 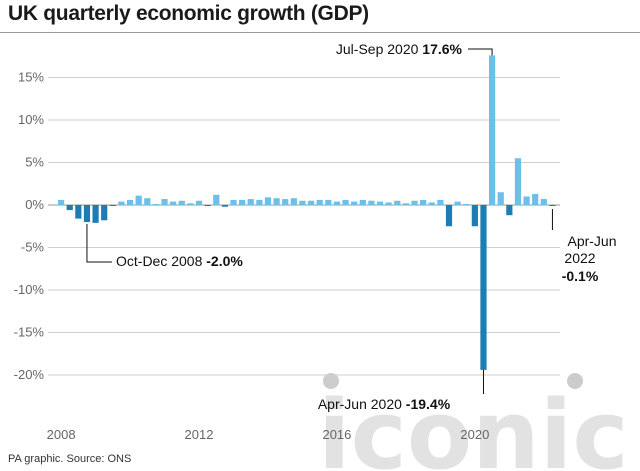 I want to click on chart-title: UK quarterly economic growth (GDP), so click(x=188, y=13).